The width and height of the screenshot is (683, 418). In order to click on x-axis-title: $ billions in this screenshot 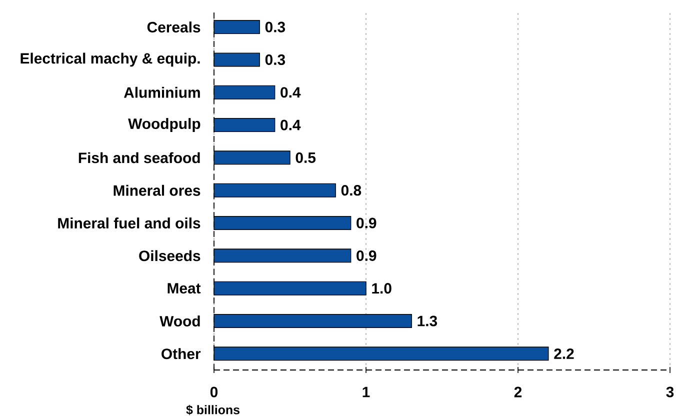, I will do `click(213, 410)`.